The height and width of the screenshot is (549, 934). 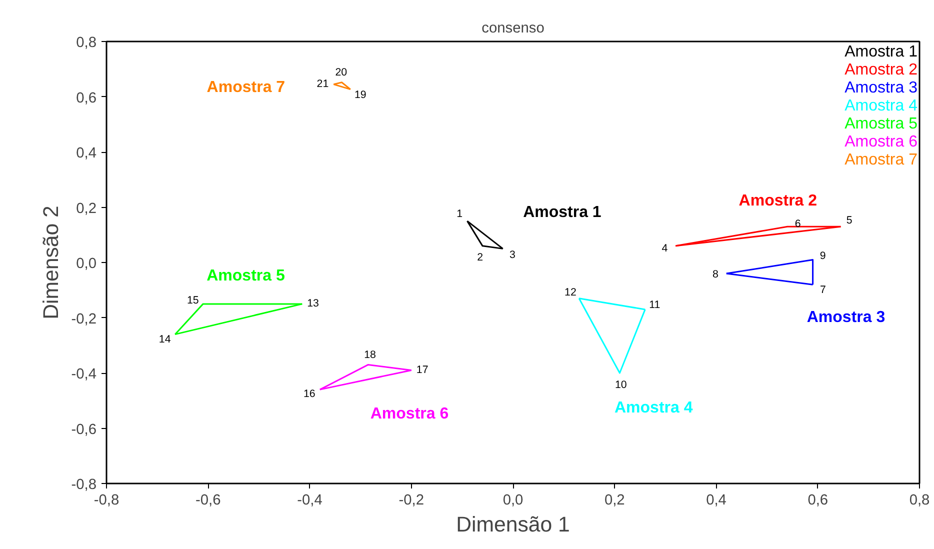 What do you see at coordinates (409, 413) in the screenshot?
I see `annotation: Amostra 6` at bounding box center [409, 413].